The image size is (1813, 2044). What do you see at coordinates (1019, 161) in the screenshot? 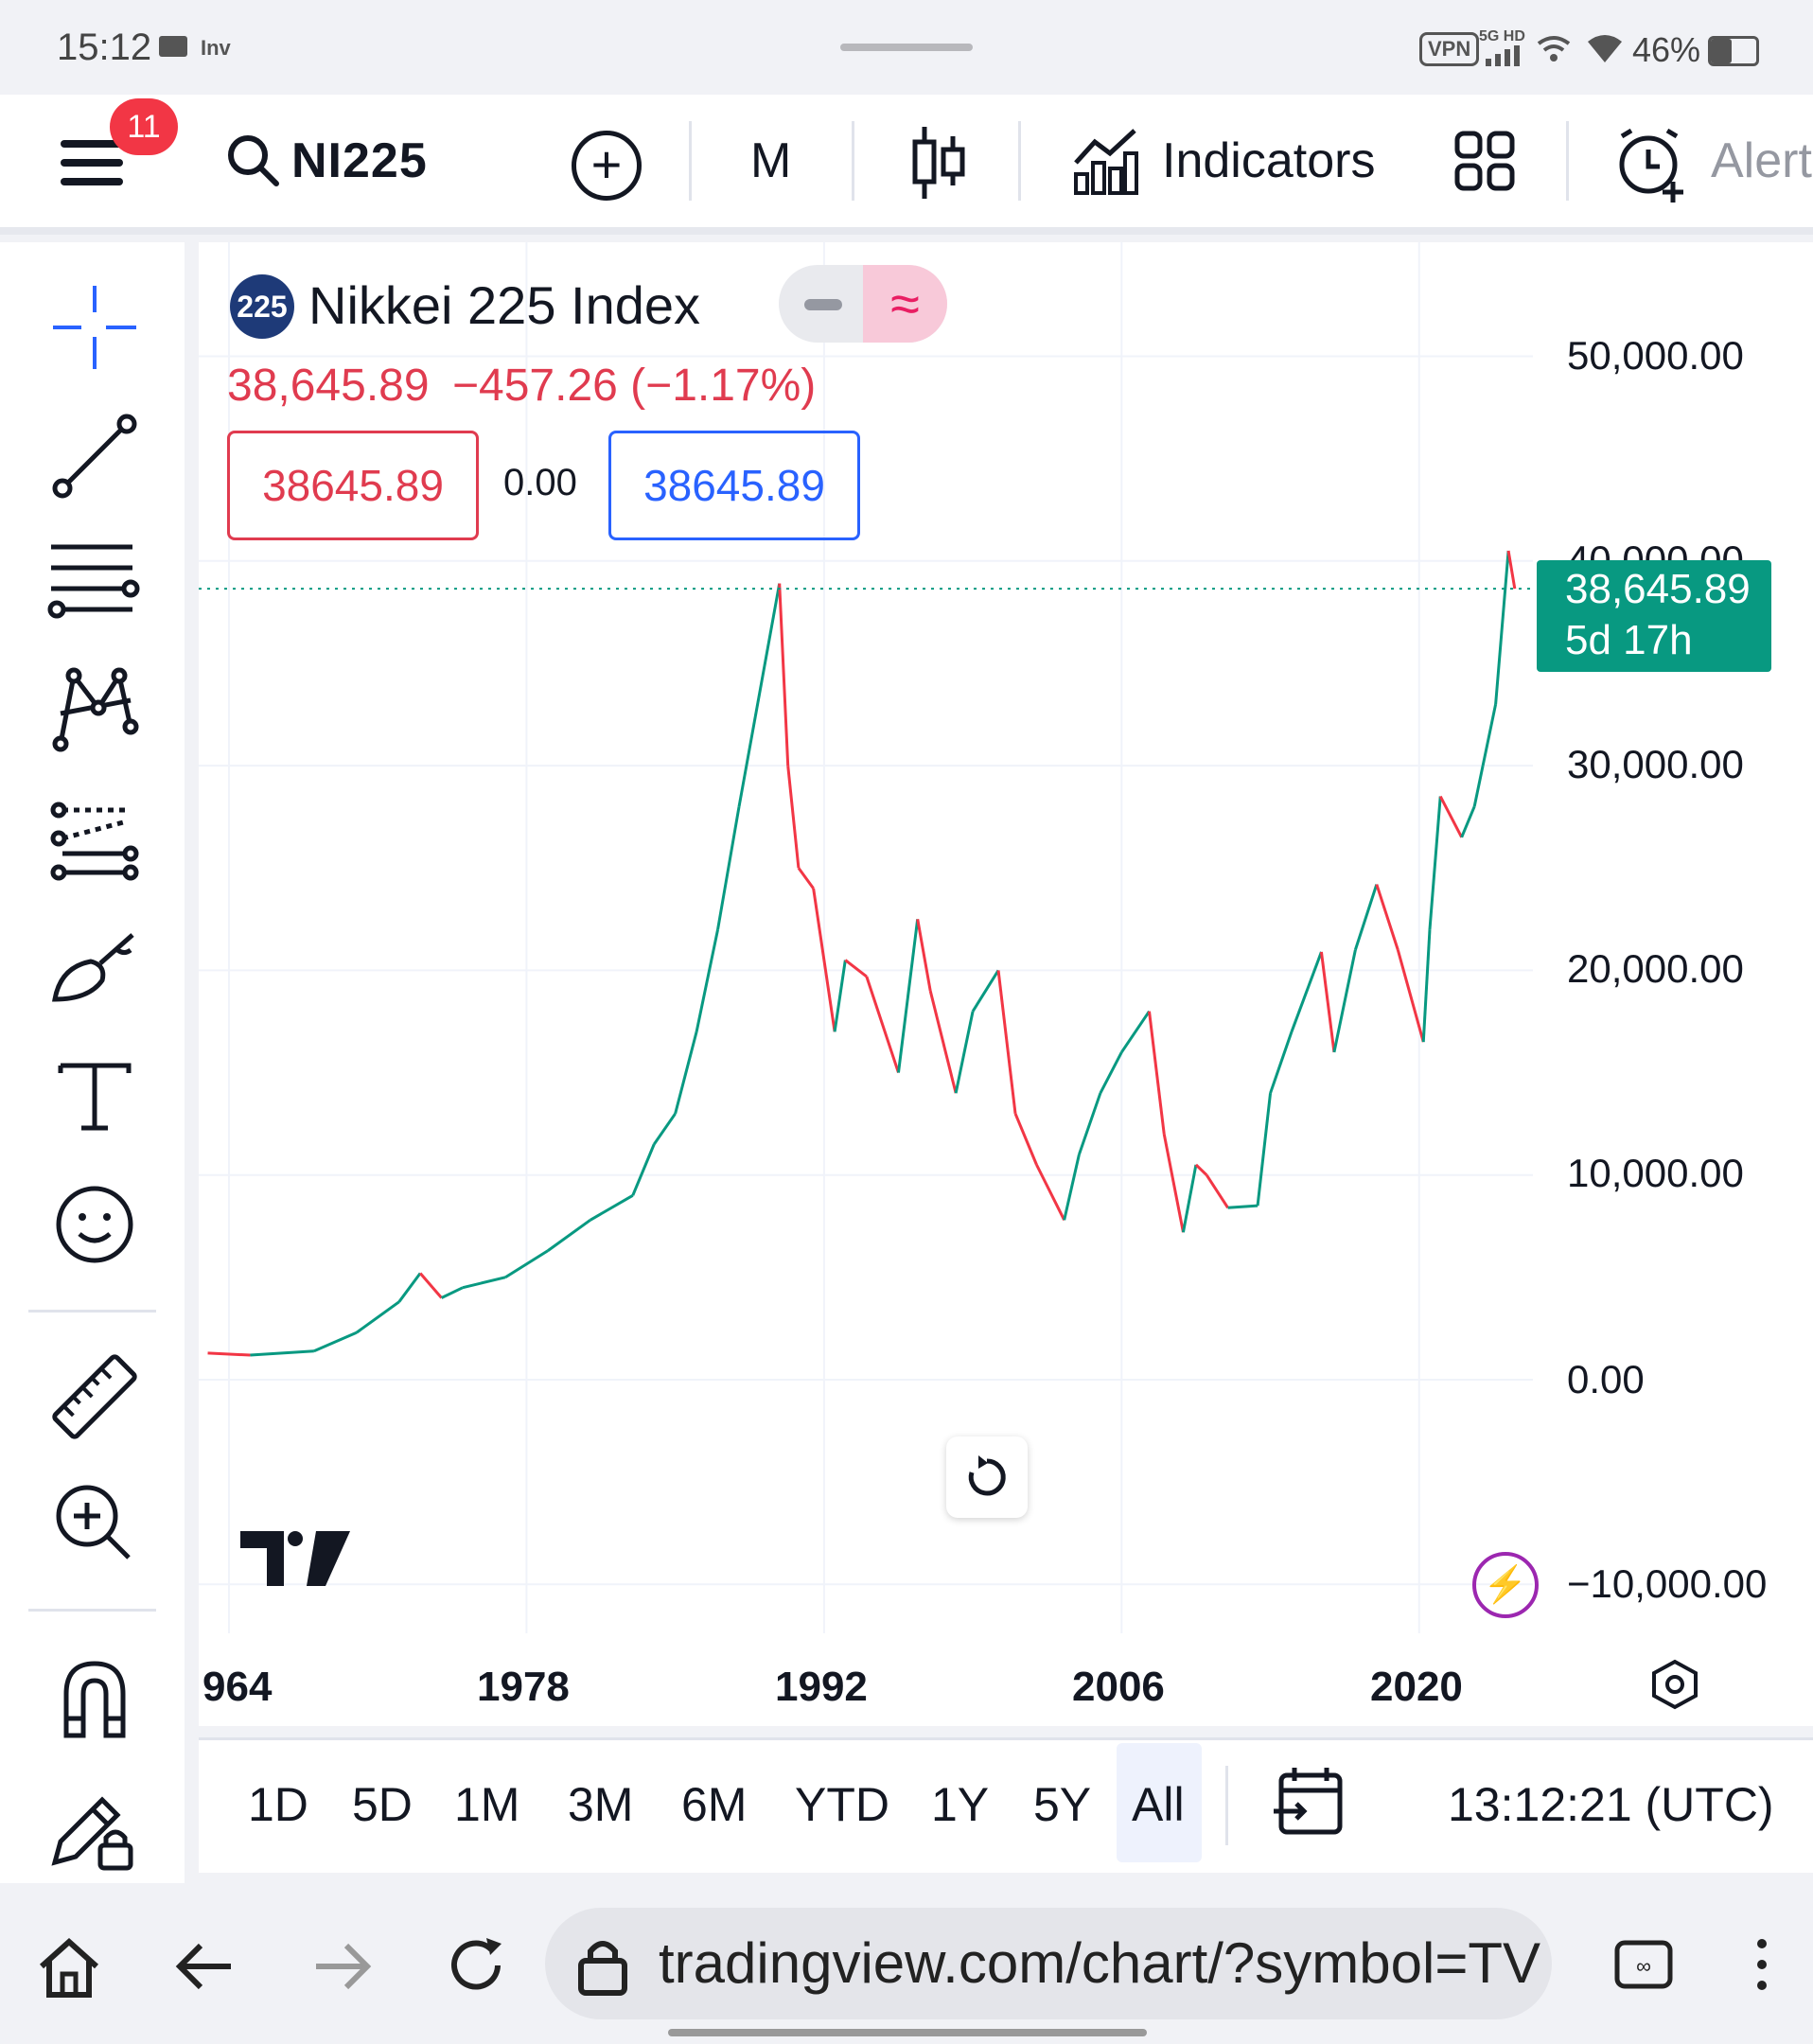
I see `toolbar-divider` at bounding box center [1019, 161].